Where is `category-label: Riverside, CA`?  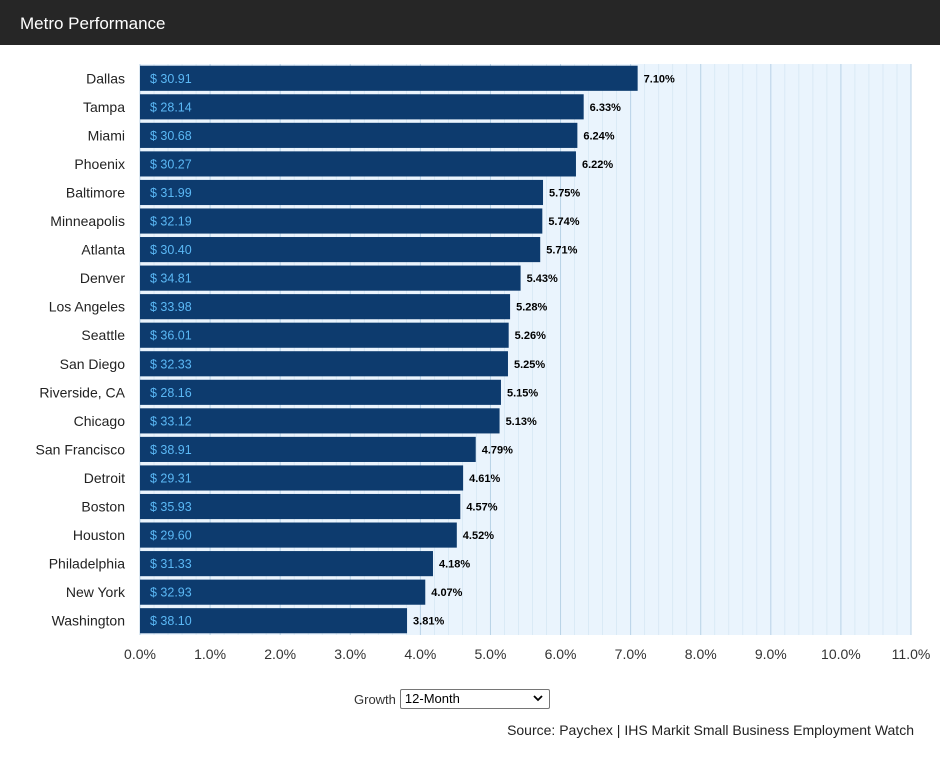
category-label: Riverside, CA is located at coordinates (82, 392).